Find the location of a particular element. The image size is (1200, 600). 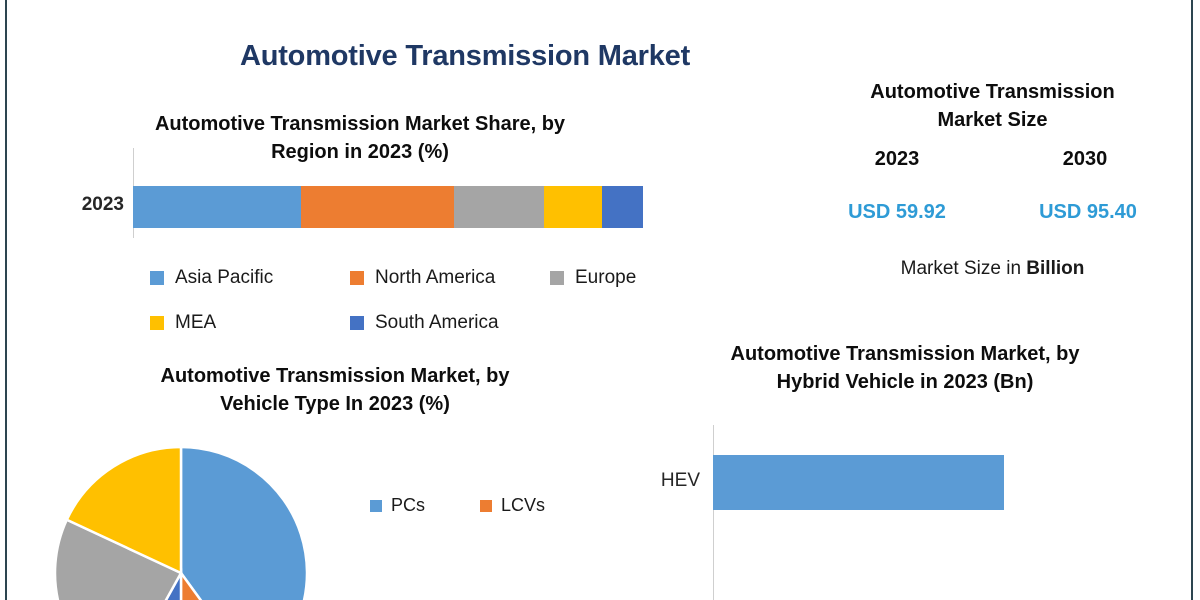

hybrid-vehicle-bar is located at coordinates (858, 482).